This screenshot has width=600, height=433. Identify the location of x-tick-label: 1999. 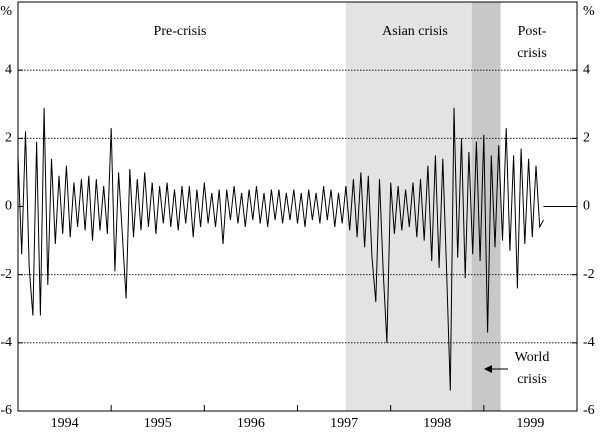
(530, 423).